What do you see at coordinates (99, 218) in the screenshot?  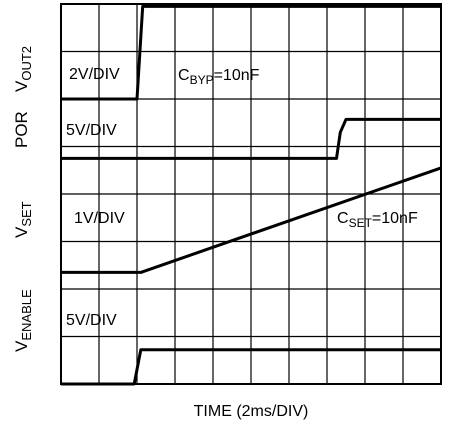 I see `scale-label-vset: 1V/DIV` at bounding box center [99, 218].